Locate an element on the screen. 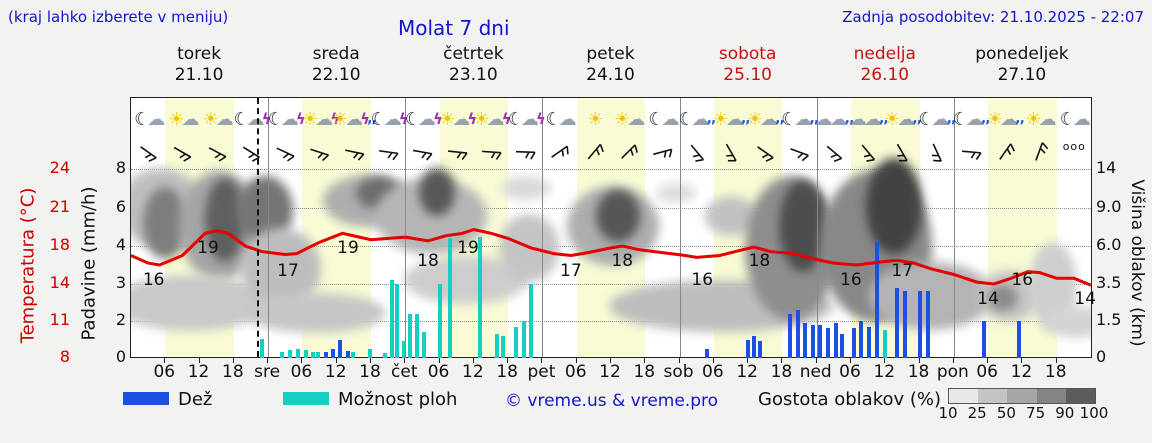 The width and height of the screenshot is (1152, 443). temperature-value-label: 14 is located at coordinates (1085, 299).